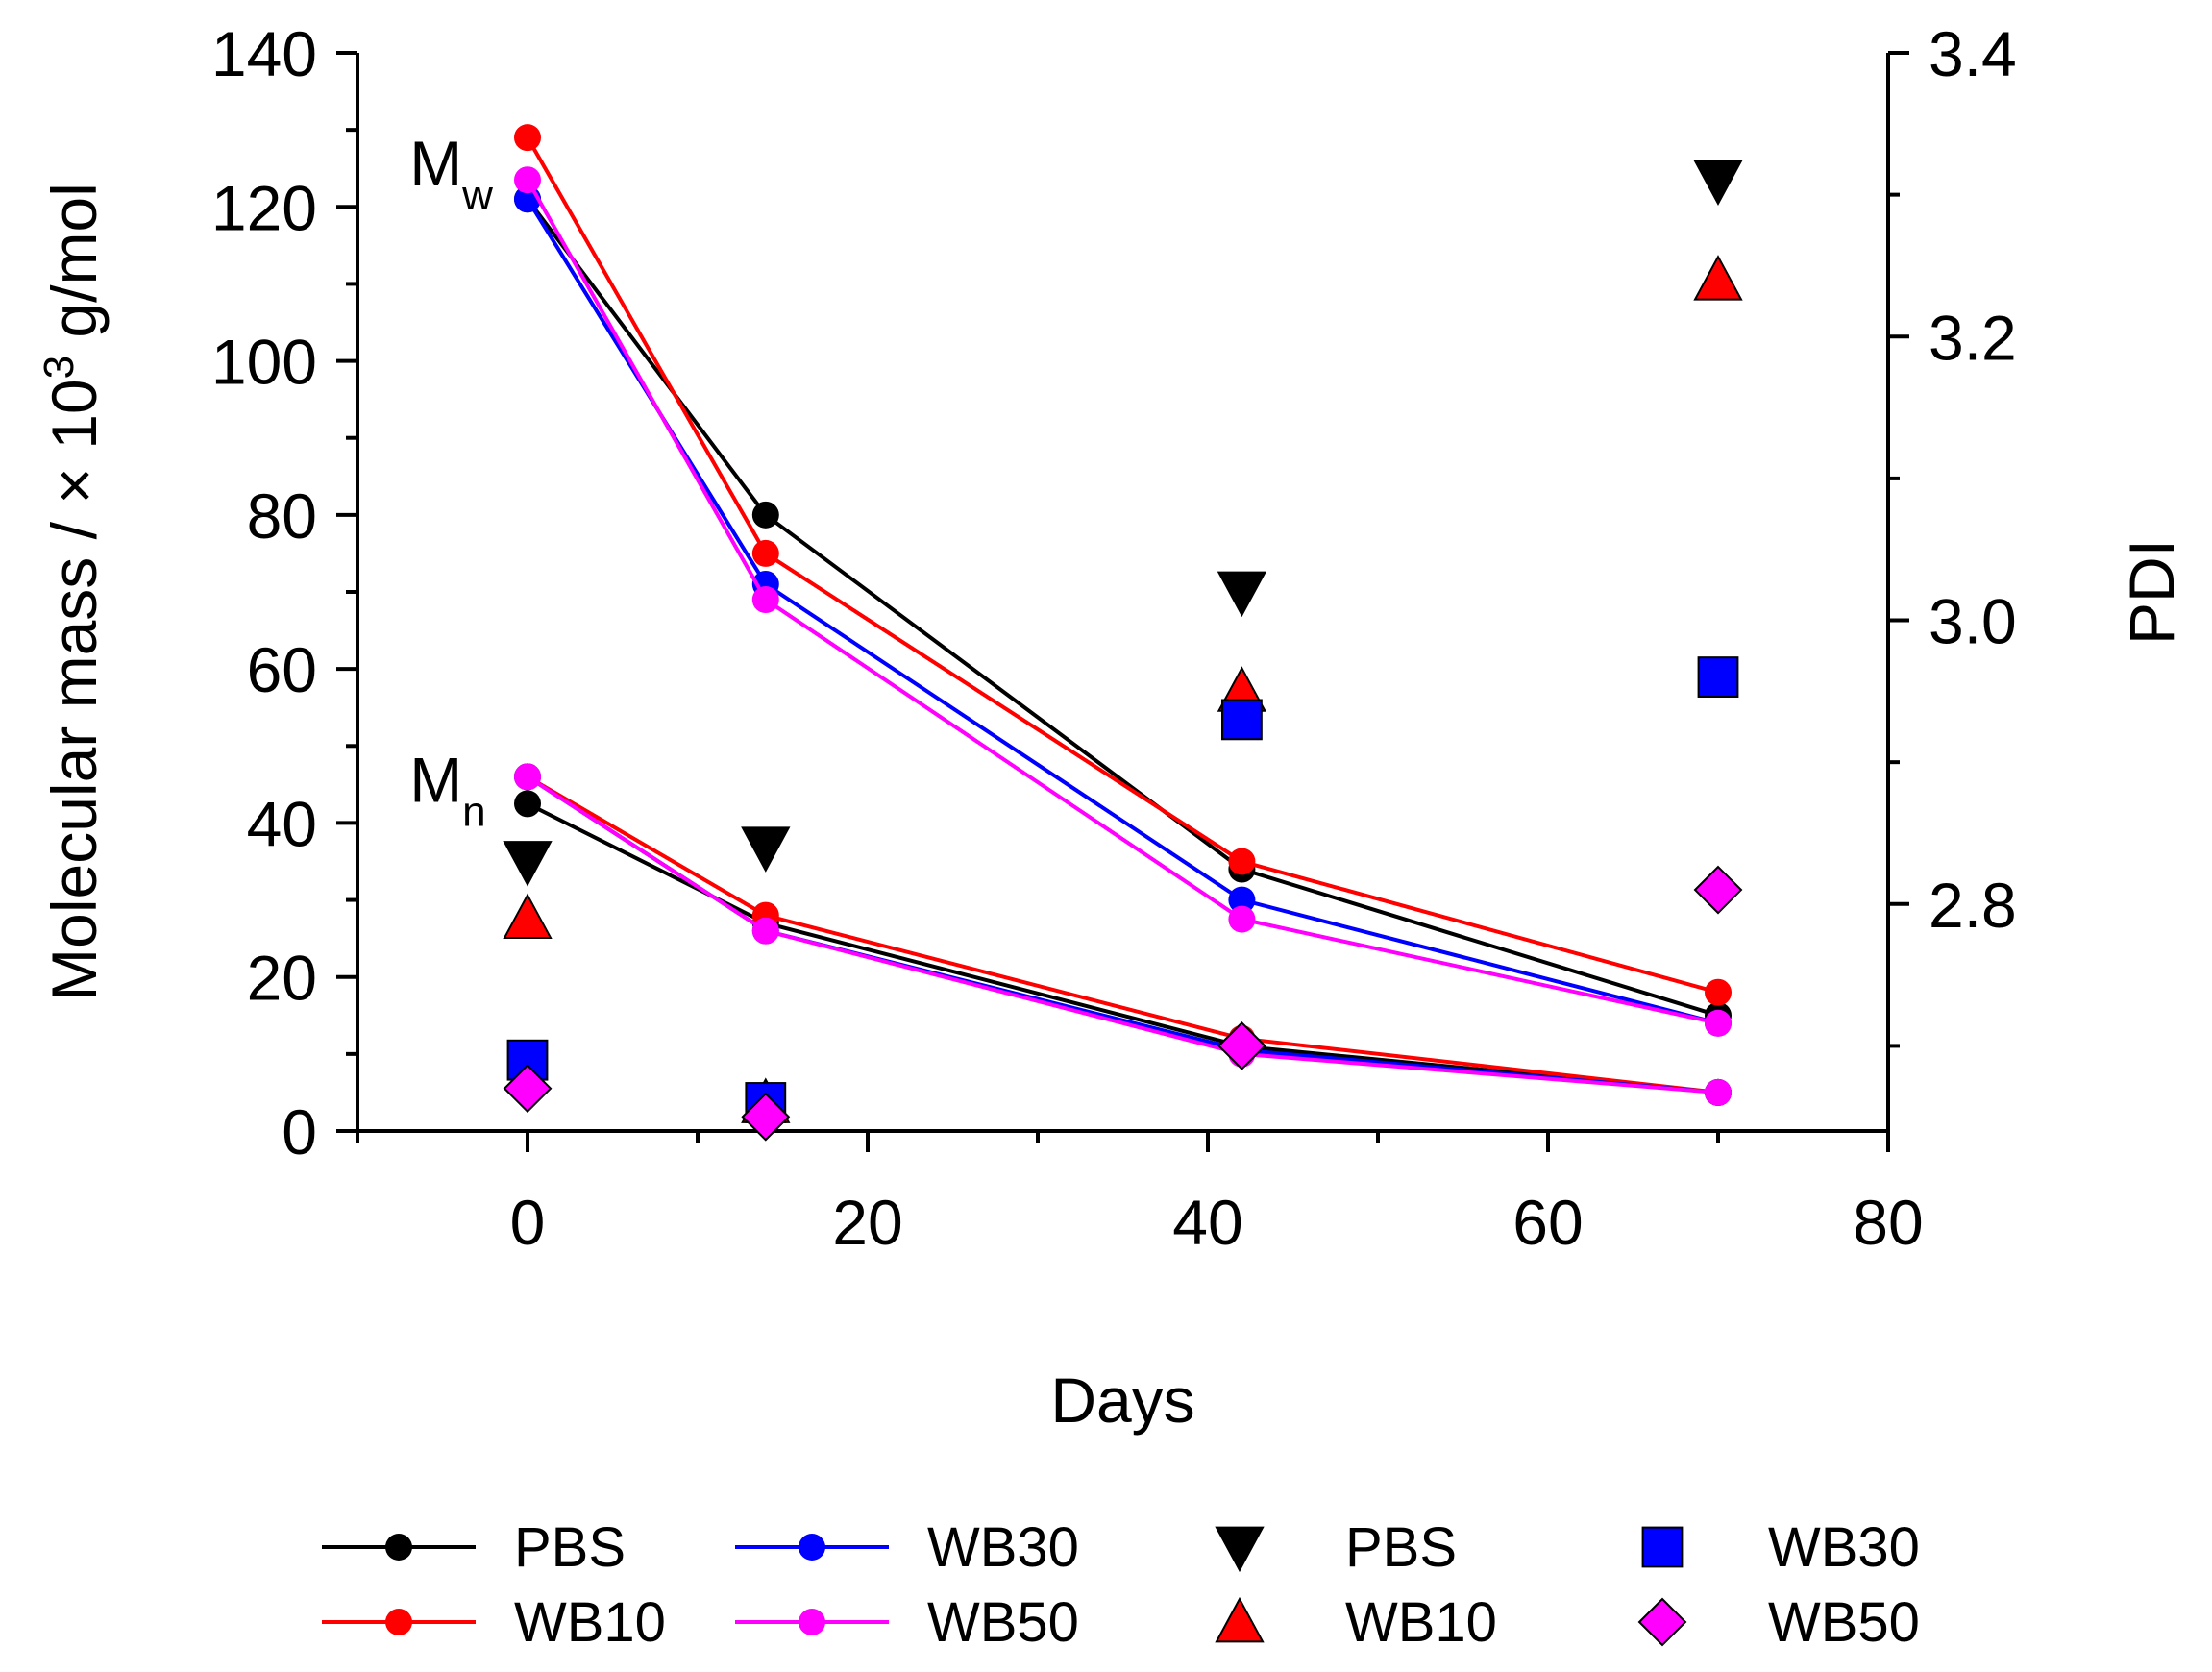 The width and height of the screenshot is (2212, 1672). What do you see at coordinates (907, 1547) in the screenshot?
I see `legend-entry-wb30-line: WB30` at bounding box center [907, 1547].